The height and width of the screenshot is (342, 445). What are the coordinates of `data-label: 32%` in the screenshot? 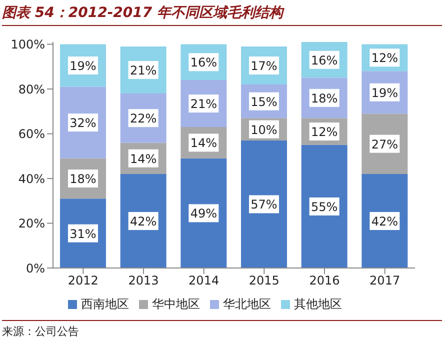 It's located at (83, 123).